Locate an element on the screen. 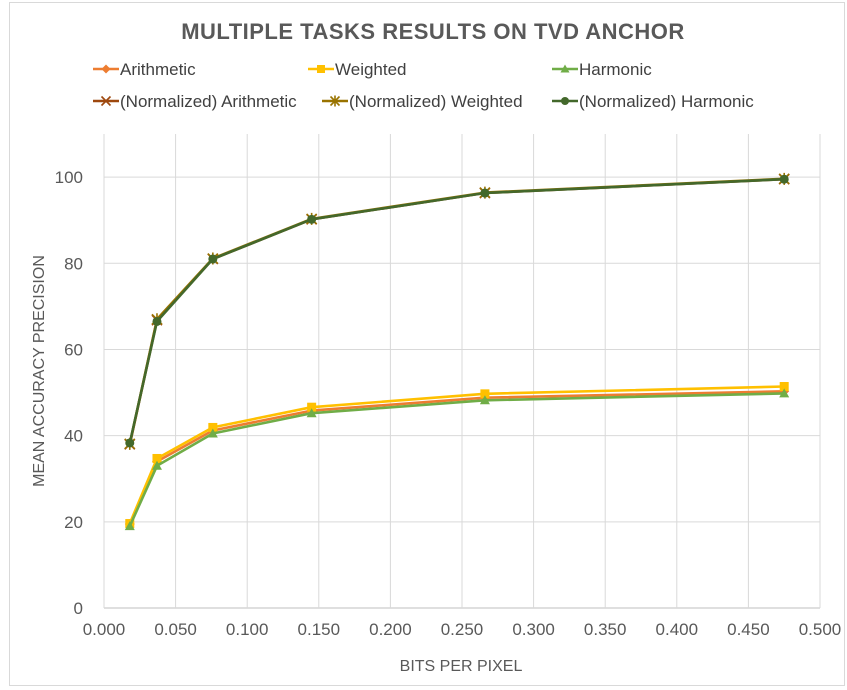 The width and height of the screenshot is (847, 690). legend-item-arithmetic: Arithmetic is located at coordinates (144, 69).